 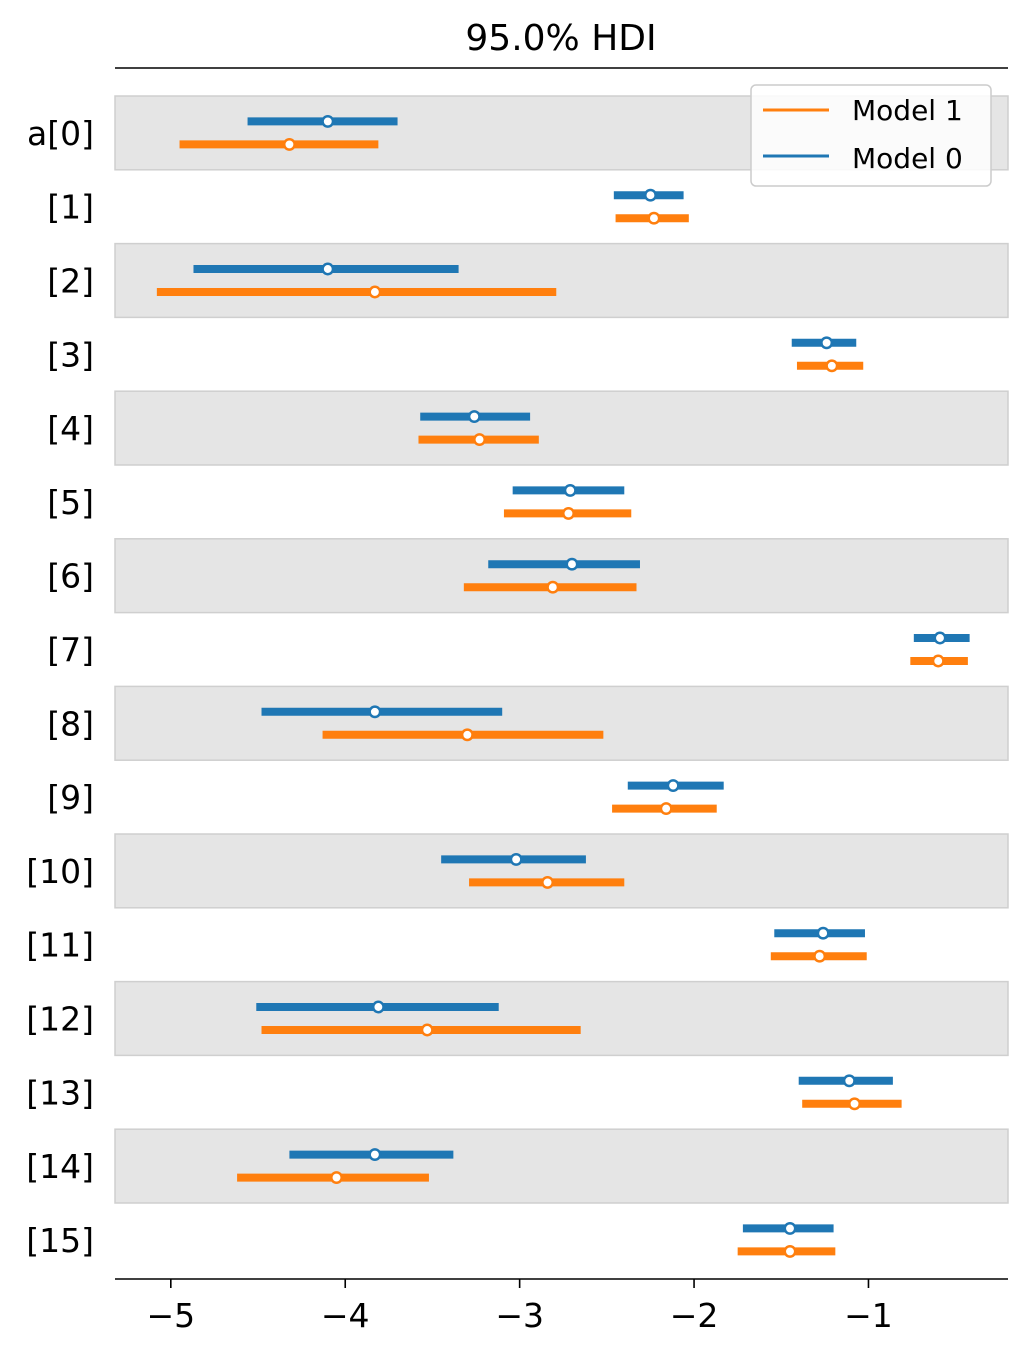 What do you see at coordinates (560, 38) in the screenshot?
I see `chart-title: 95.0% HDI` at bounding box center [560, 38].